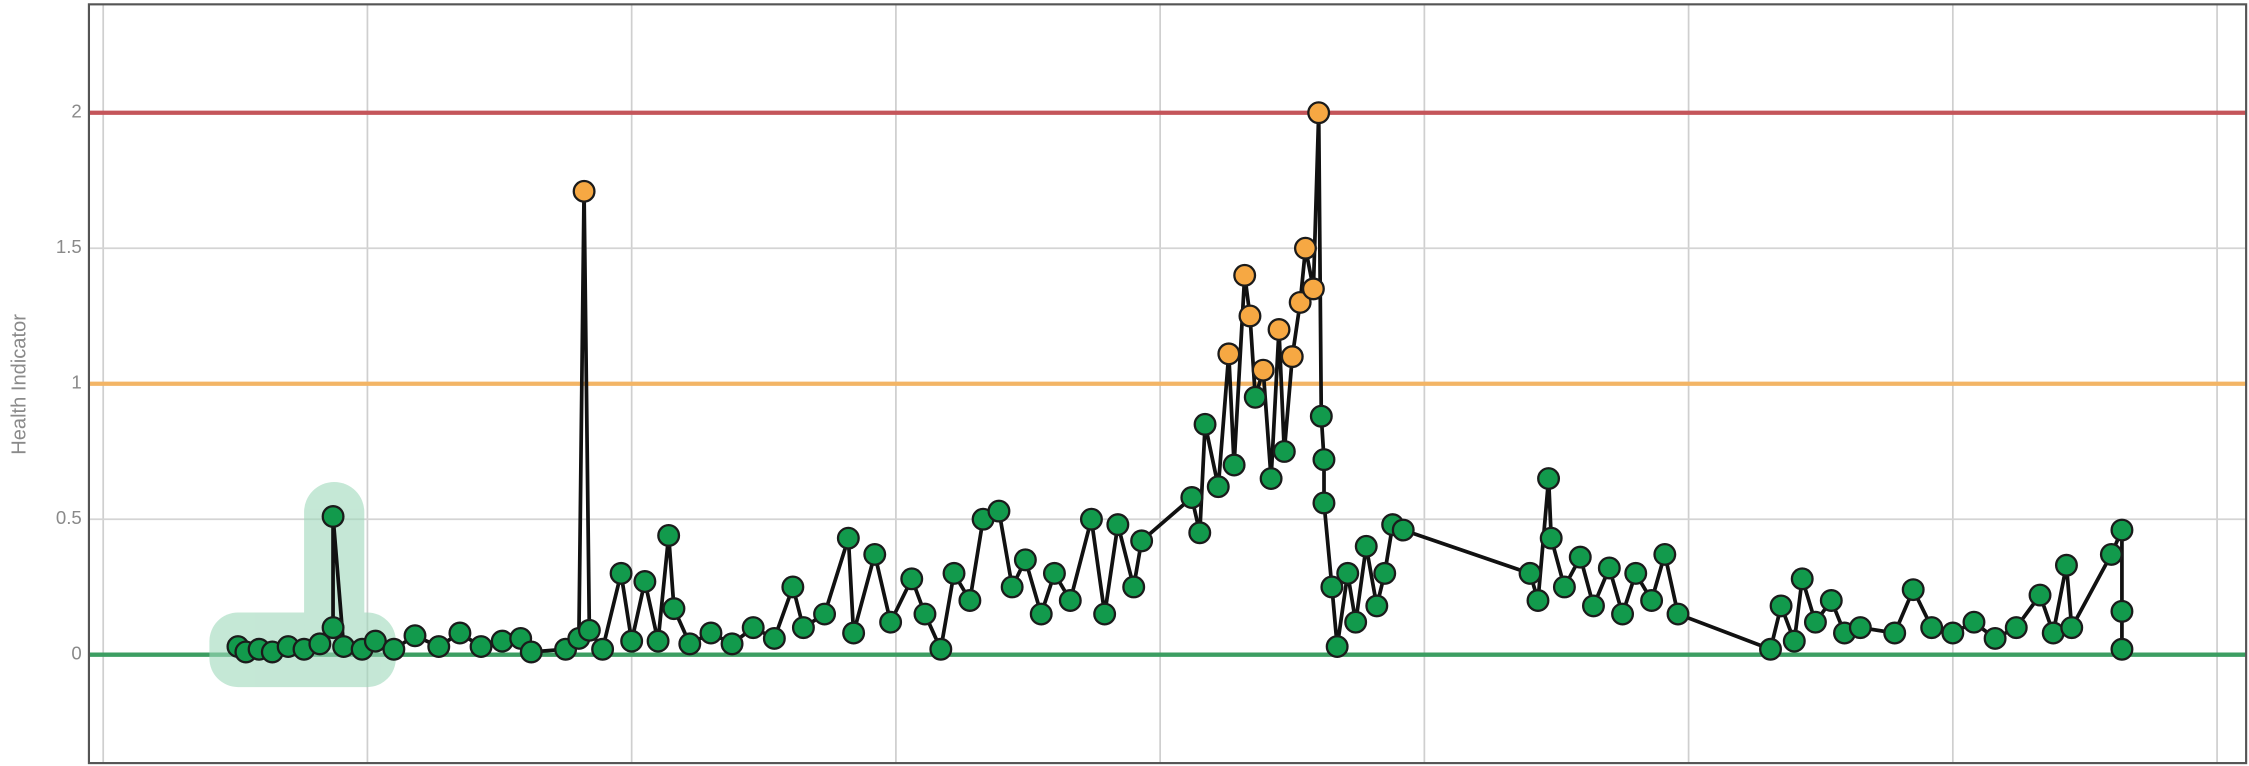 This screenshot has height=766, width=2249. What do you see at coordinates (76, 382) in the screenshot?
I see `y-tick-label: 1` at bounding box center [76, 382].